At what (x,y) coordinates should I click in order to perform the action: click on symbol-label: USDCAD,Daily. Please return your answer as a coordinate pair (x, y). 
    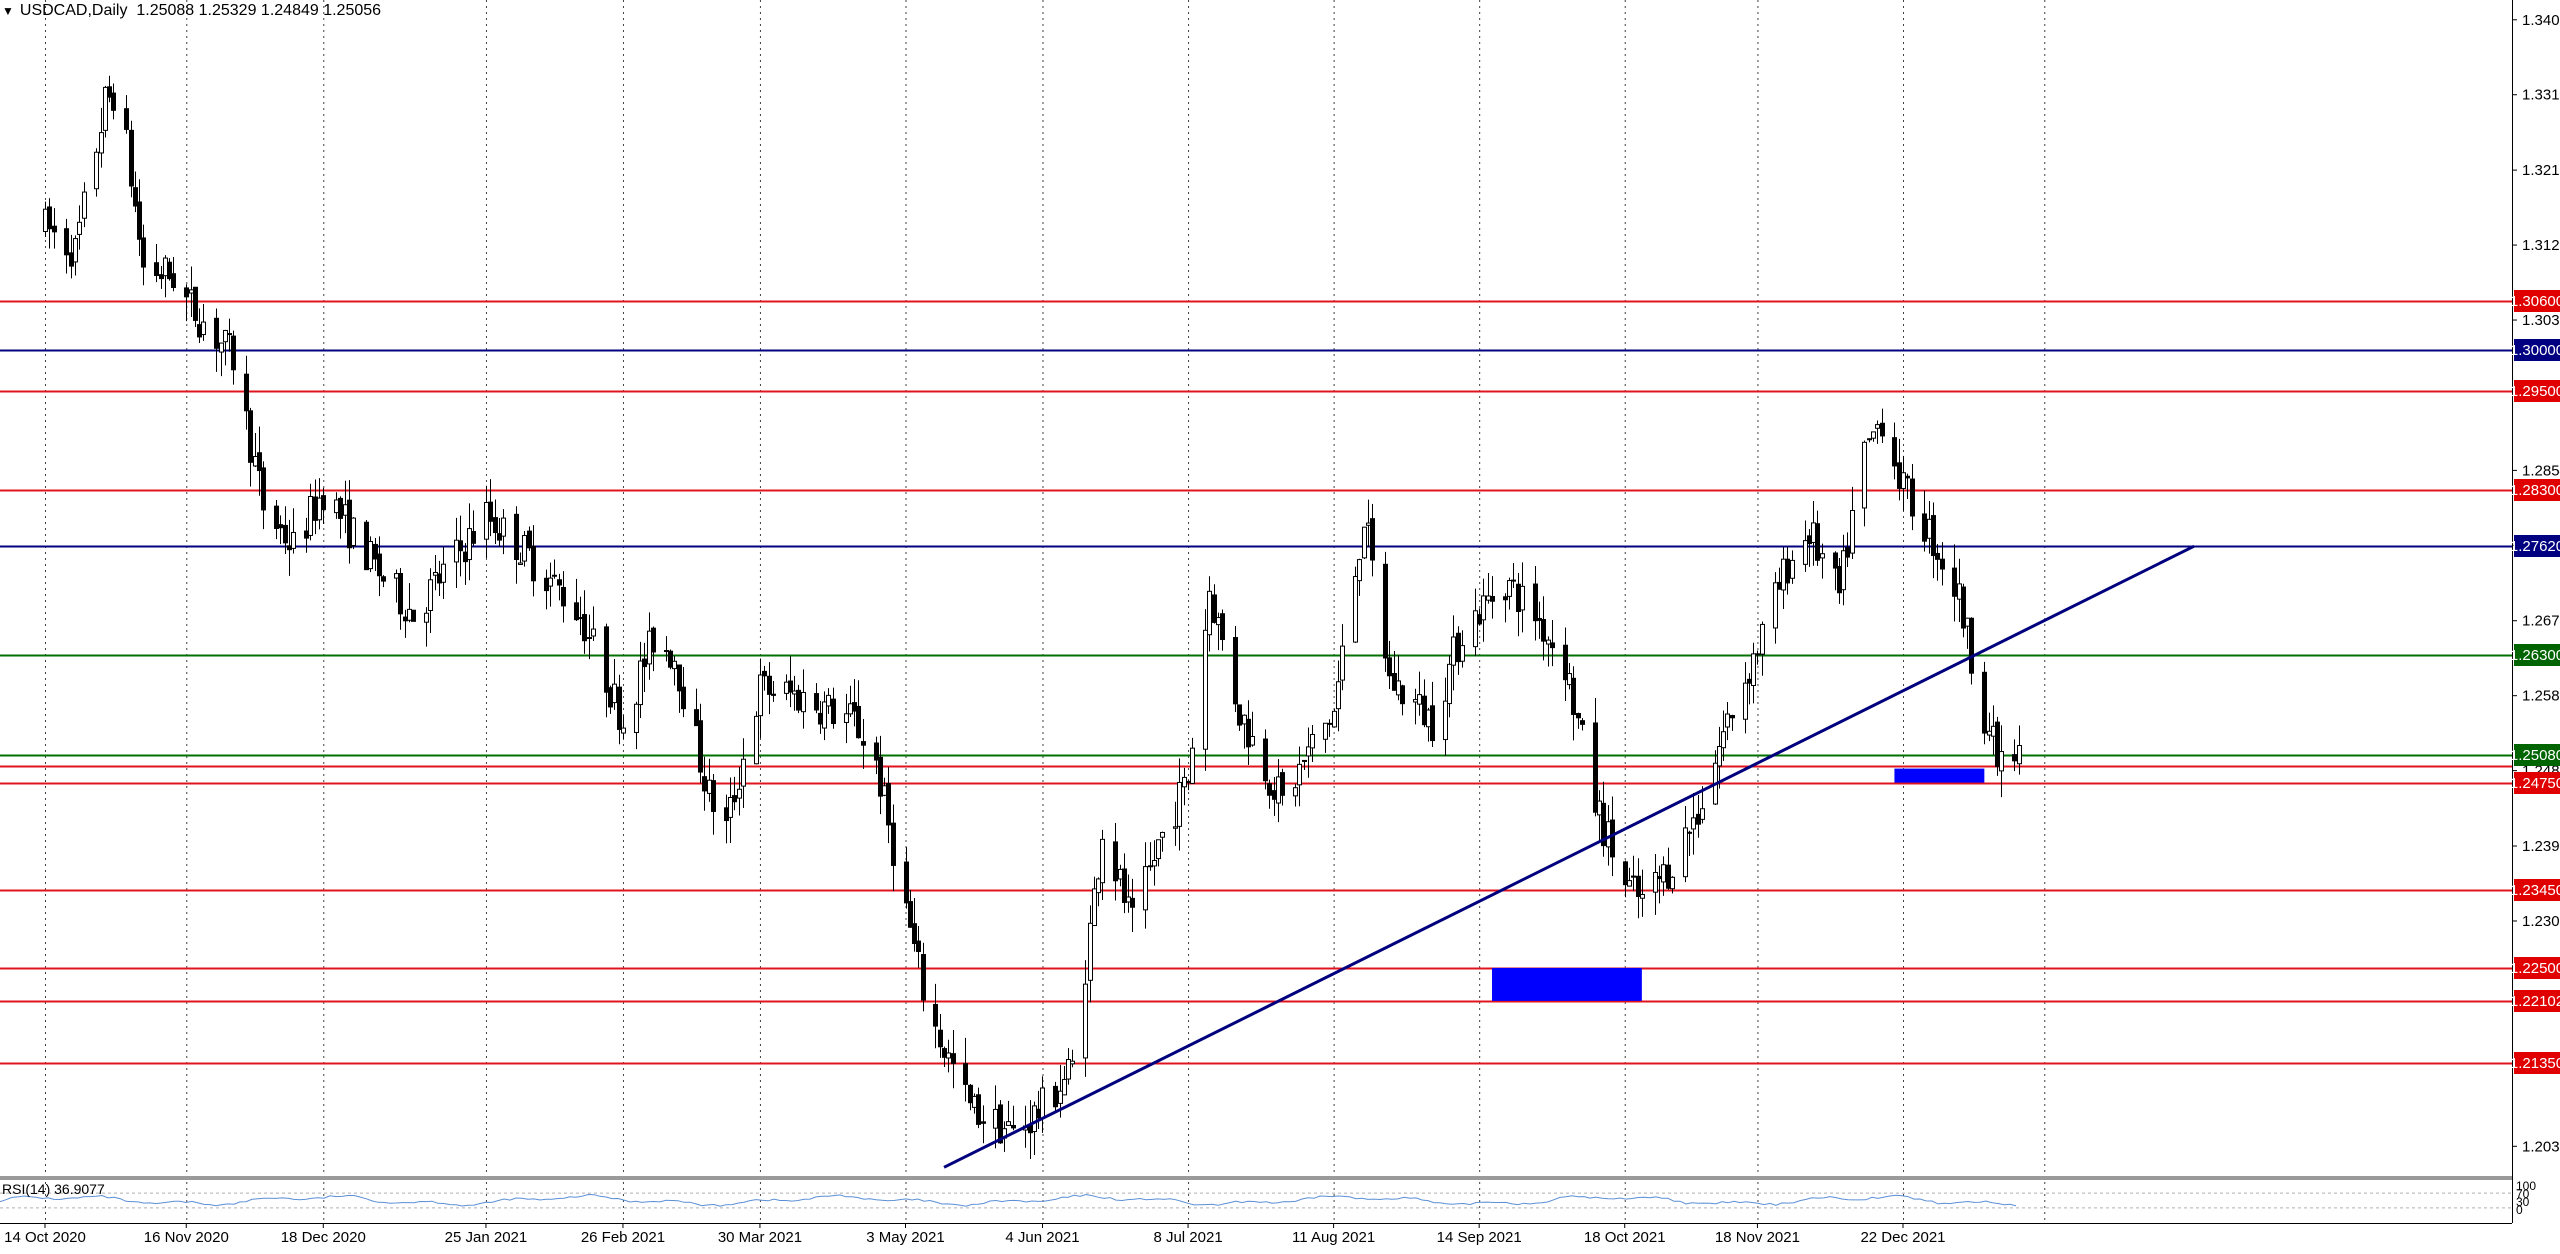
    Looking at the image, I should click on (73, 10).